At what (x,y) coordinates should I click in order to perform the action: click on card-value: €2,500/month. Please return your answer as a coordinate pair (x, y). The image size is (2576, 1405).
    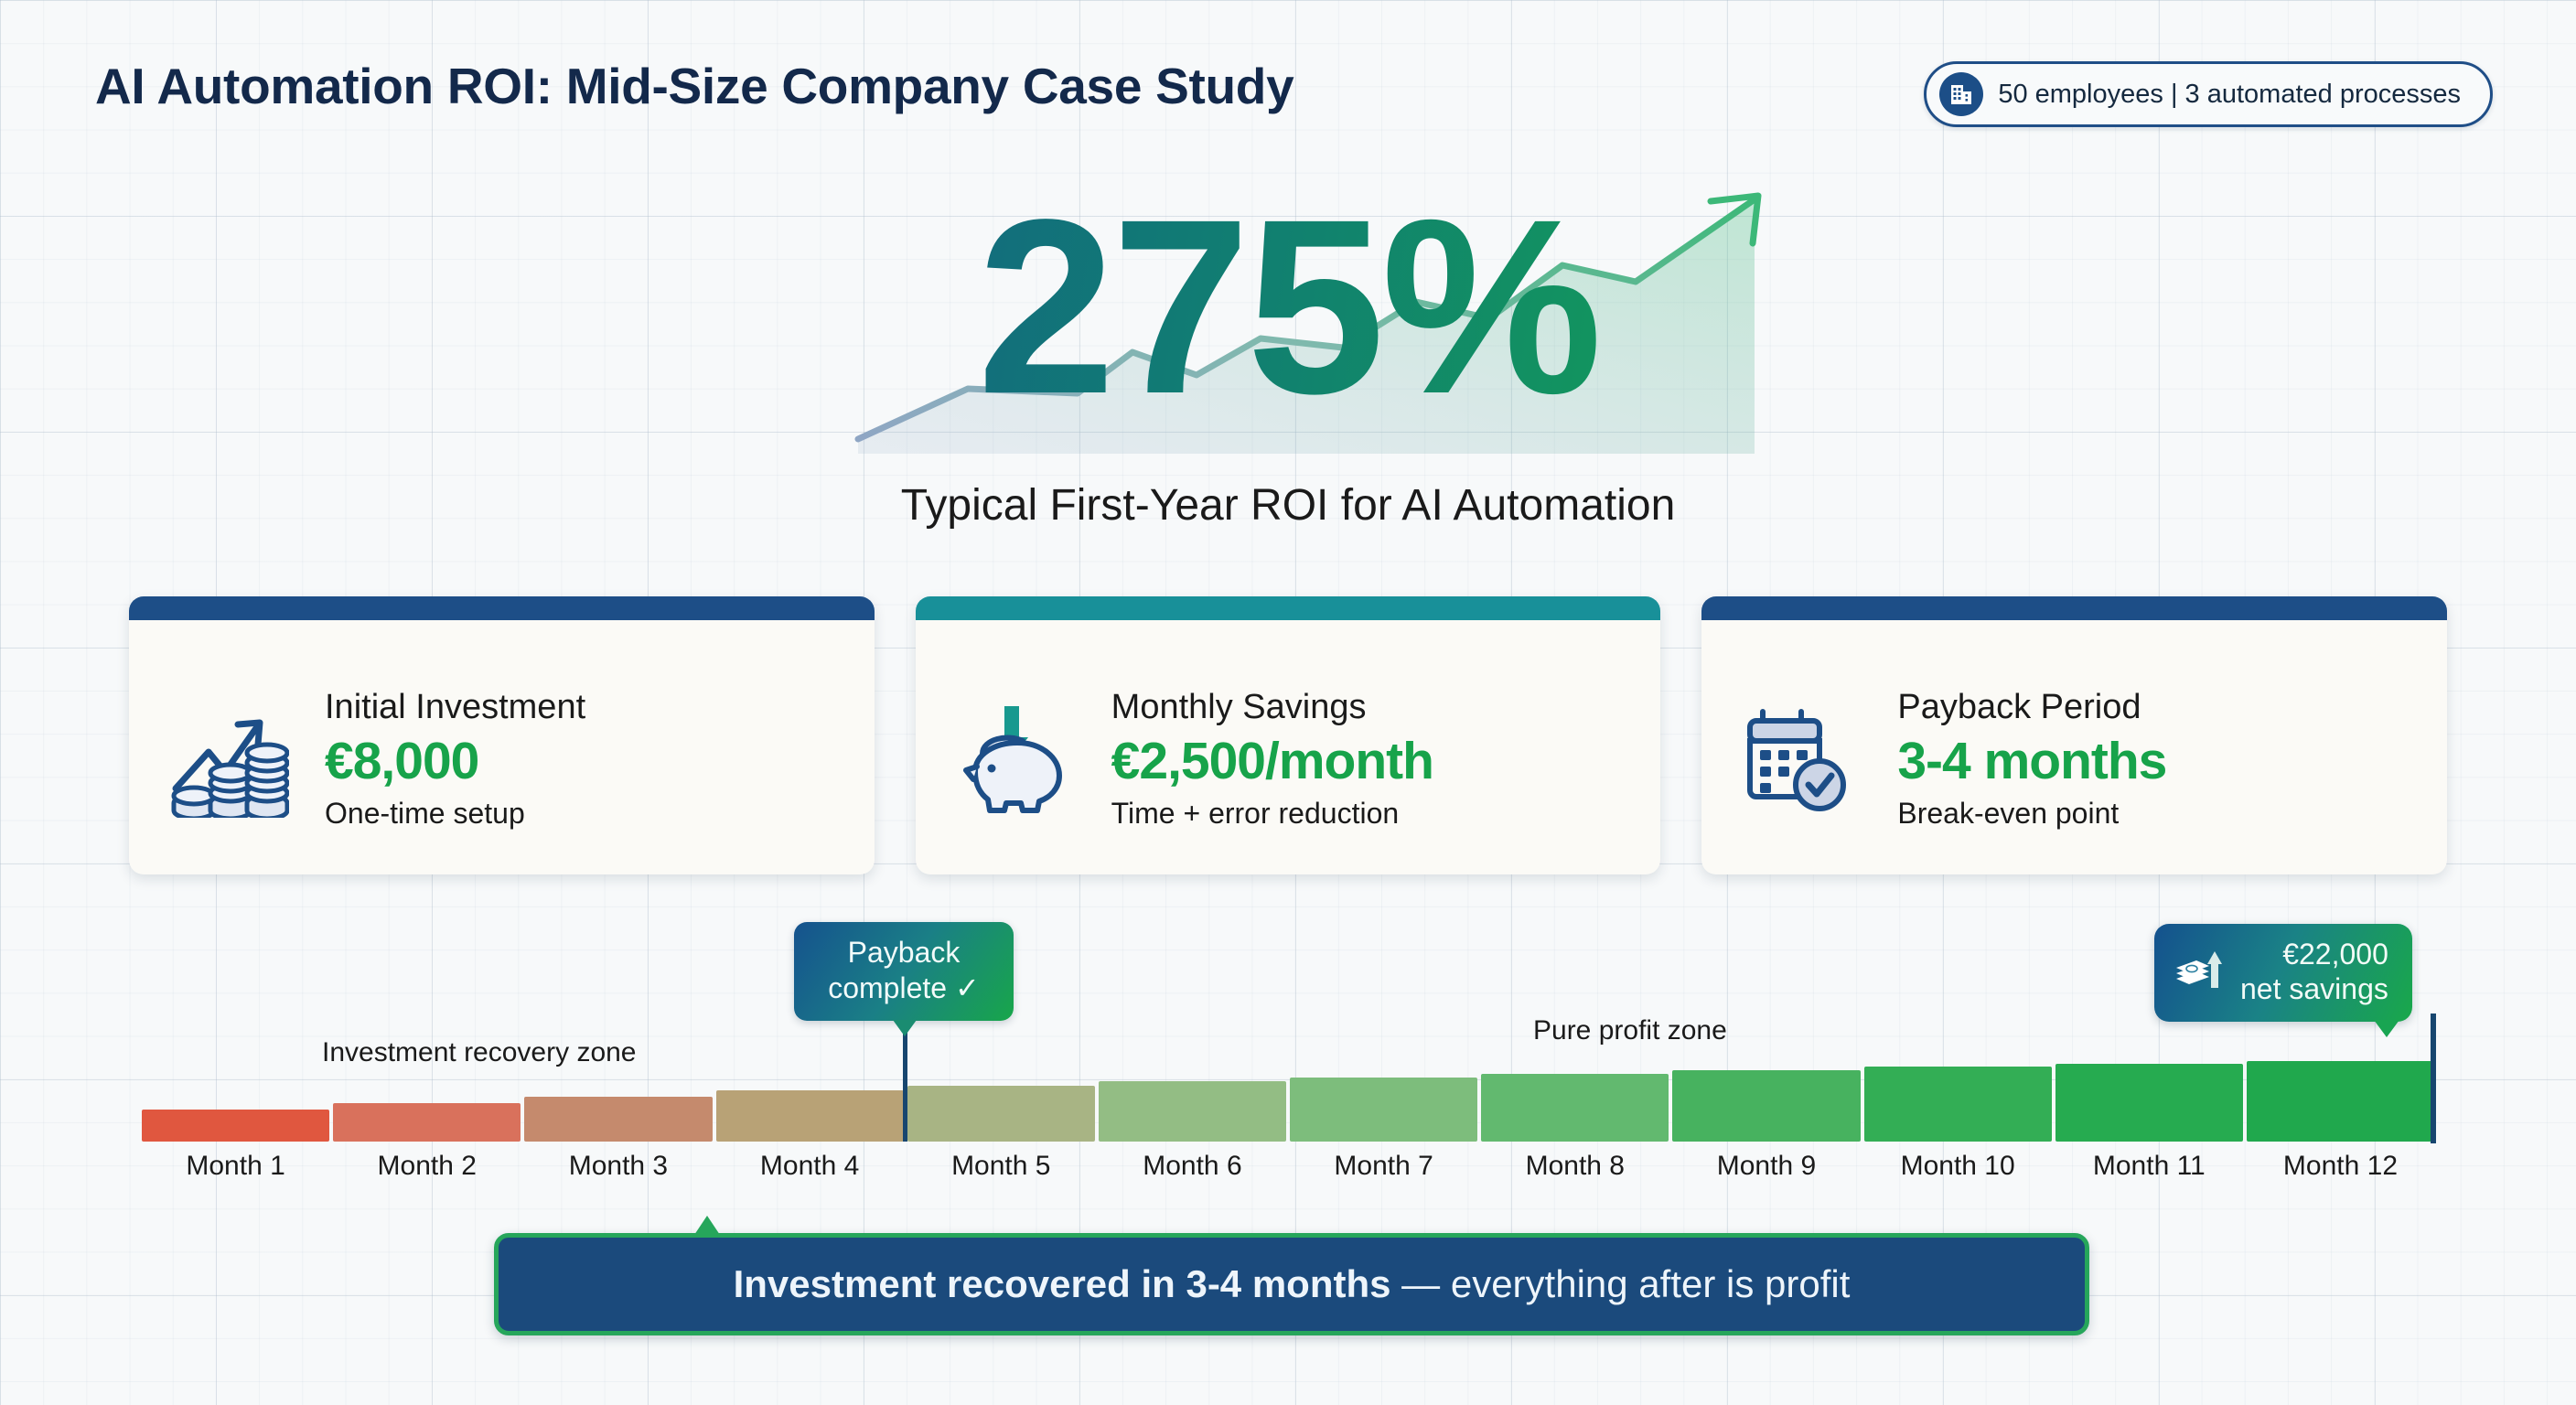
    Looking at the image, I should click on (1272, 761).